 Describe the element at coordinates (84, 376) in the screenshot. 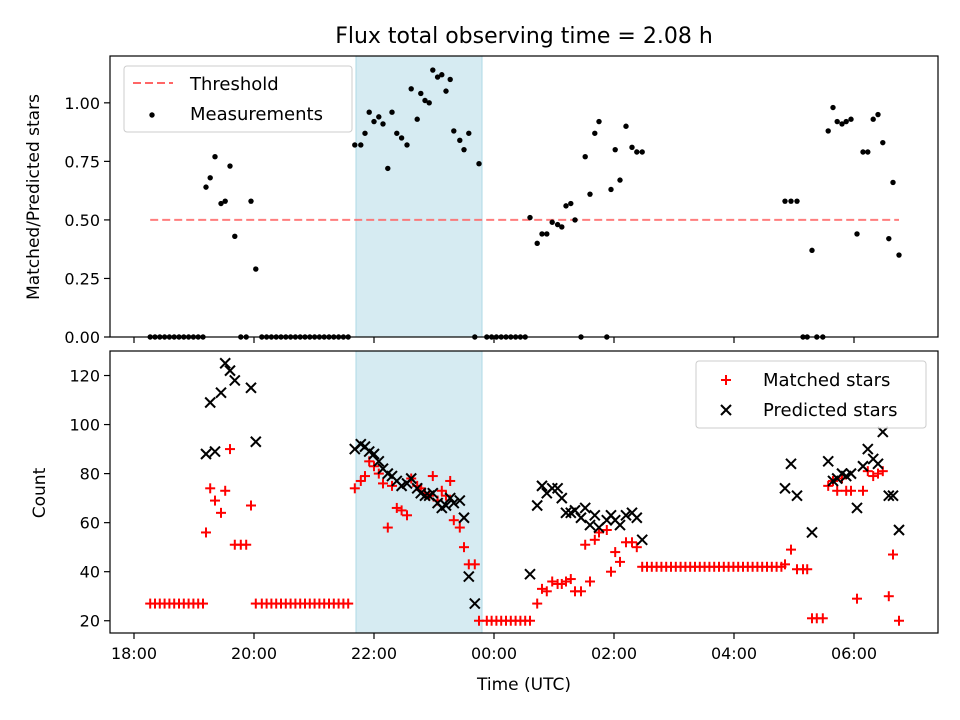

I see `bottom-ytick-label: 120` at that location.